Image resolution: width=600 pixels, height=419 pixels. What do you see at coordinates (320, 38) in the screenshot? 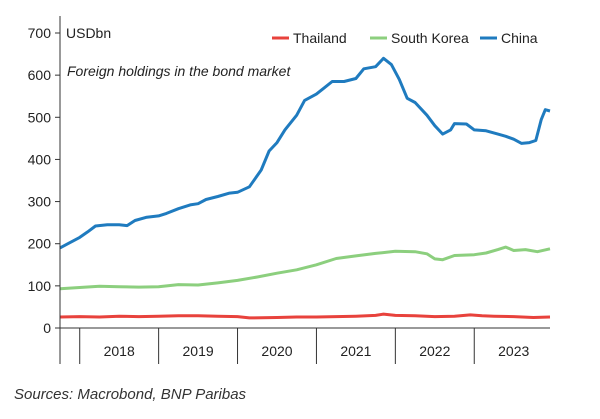
I see `legend-label: Thailand` at bounding box center [320, 38].